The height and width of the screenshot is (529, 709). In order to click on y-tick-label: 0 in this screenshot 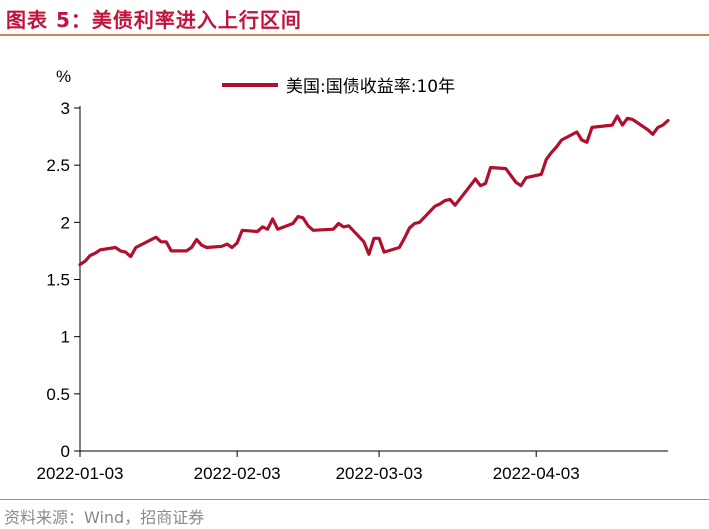, I will do `click(65, 451)`.